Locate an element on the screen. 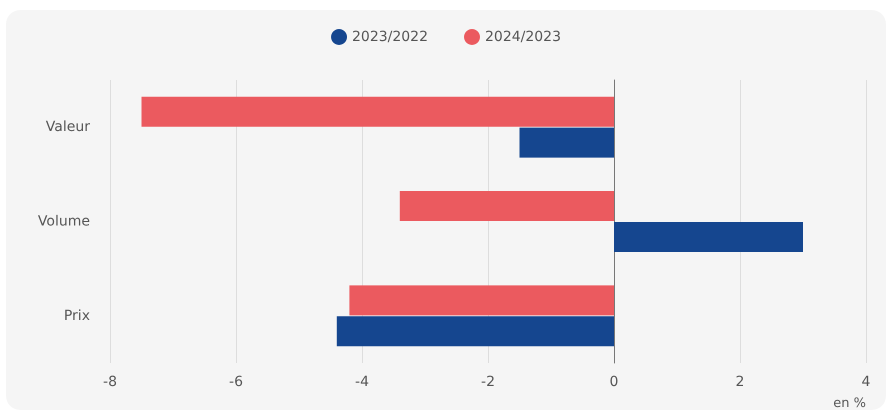 The height and width of the screenshot is (410, 891). legend-label: 2023/2022 is located at coordinates (390, 37).